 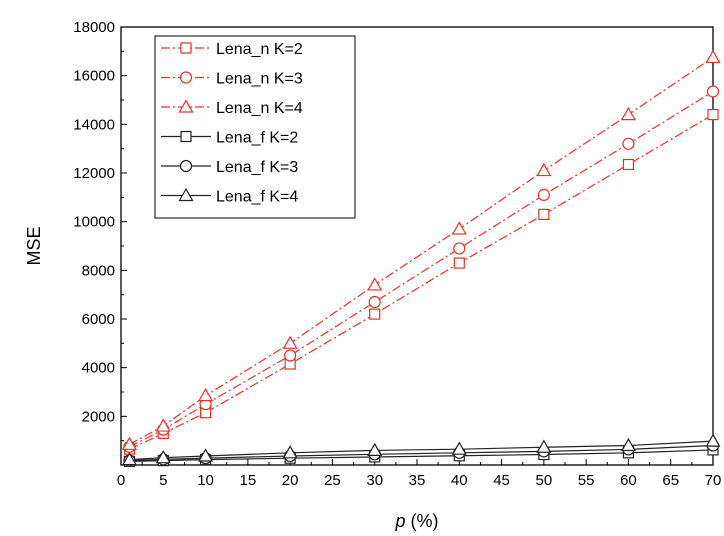 I want to click on legend-label: Lena_n K=4, so click(x=259, y=108).